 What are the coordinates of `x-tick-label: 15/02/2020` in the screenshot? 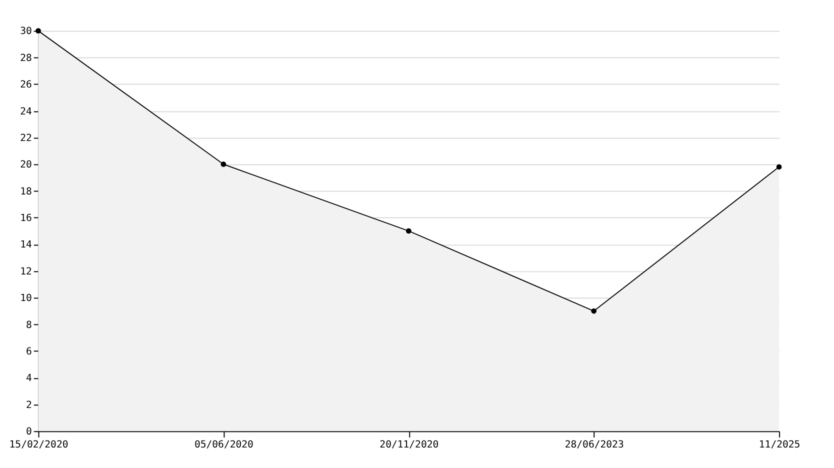 It's located at (38, 444).